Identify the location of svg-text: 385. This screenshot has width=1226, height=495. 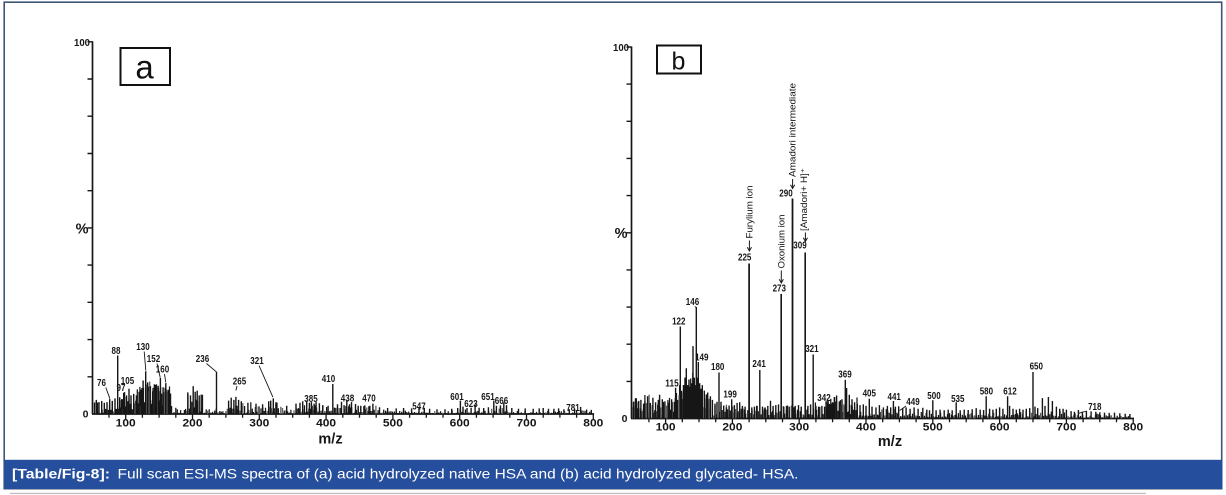
(311, 399).